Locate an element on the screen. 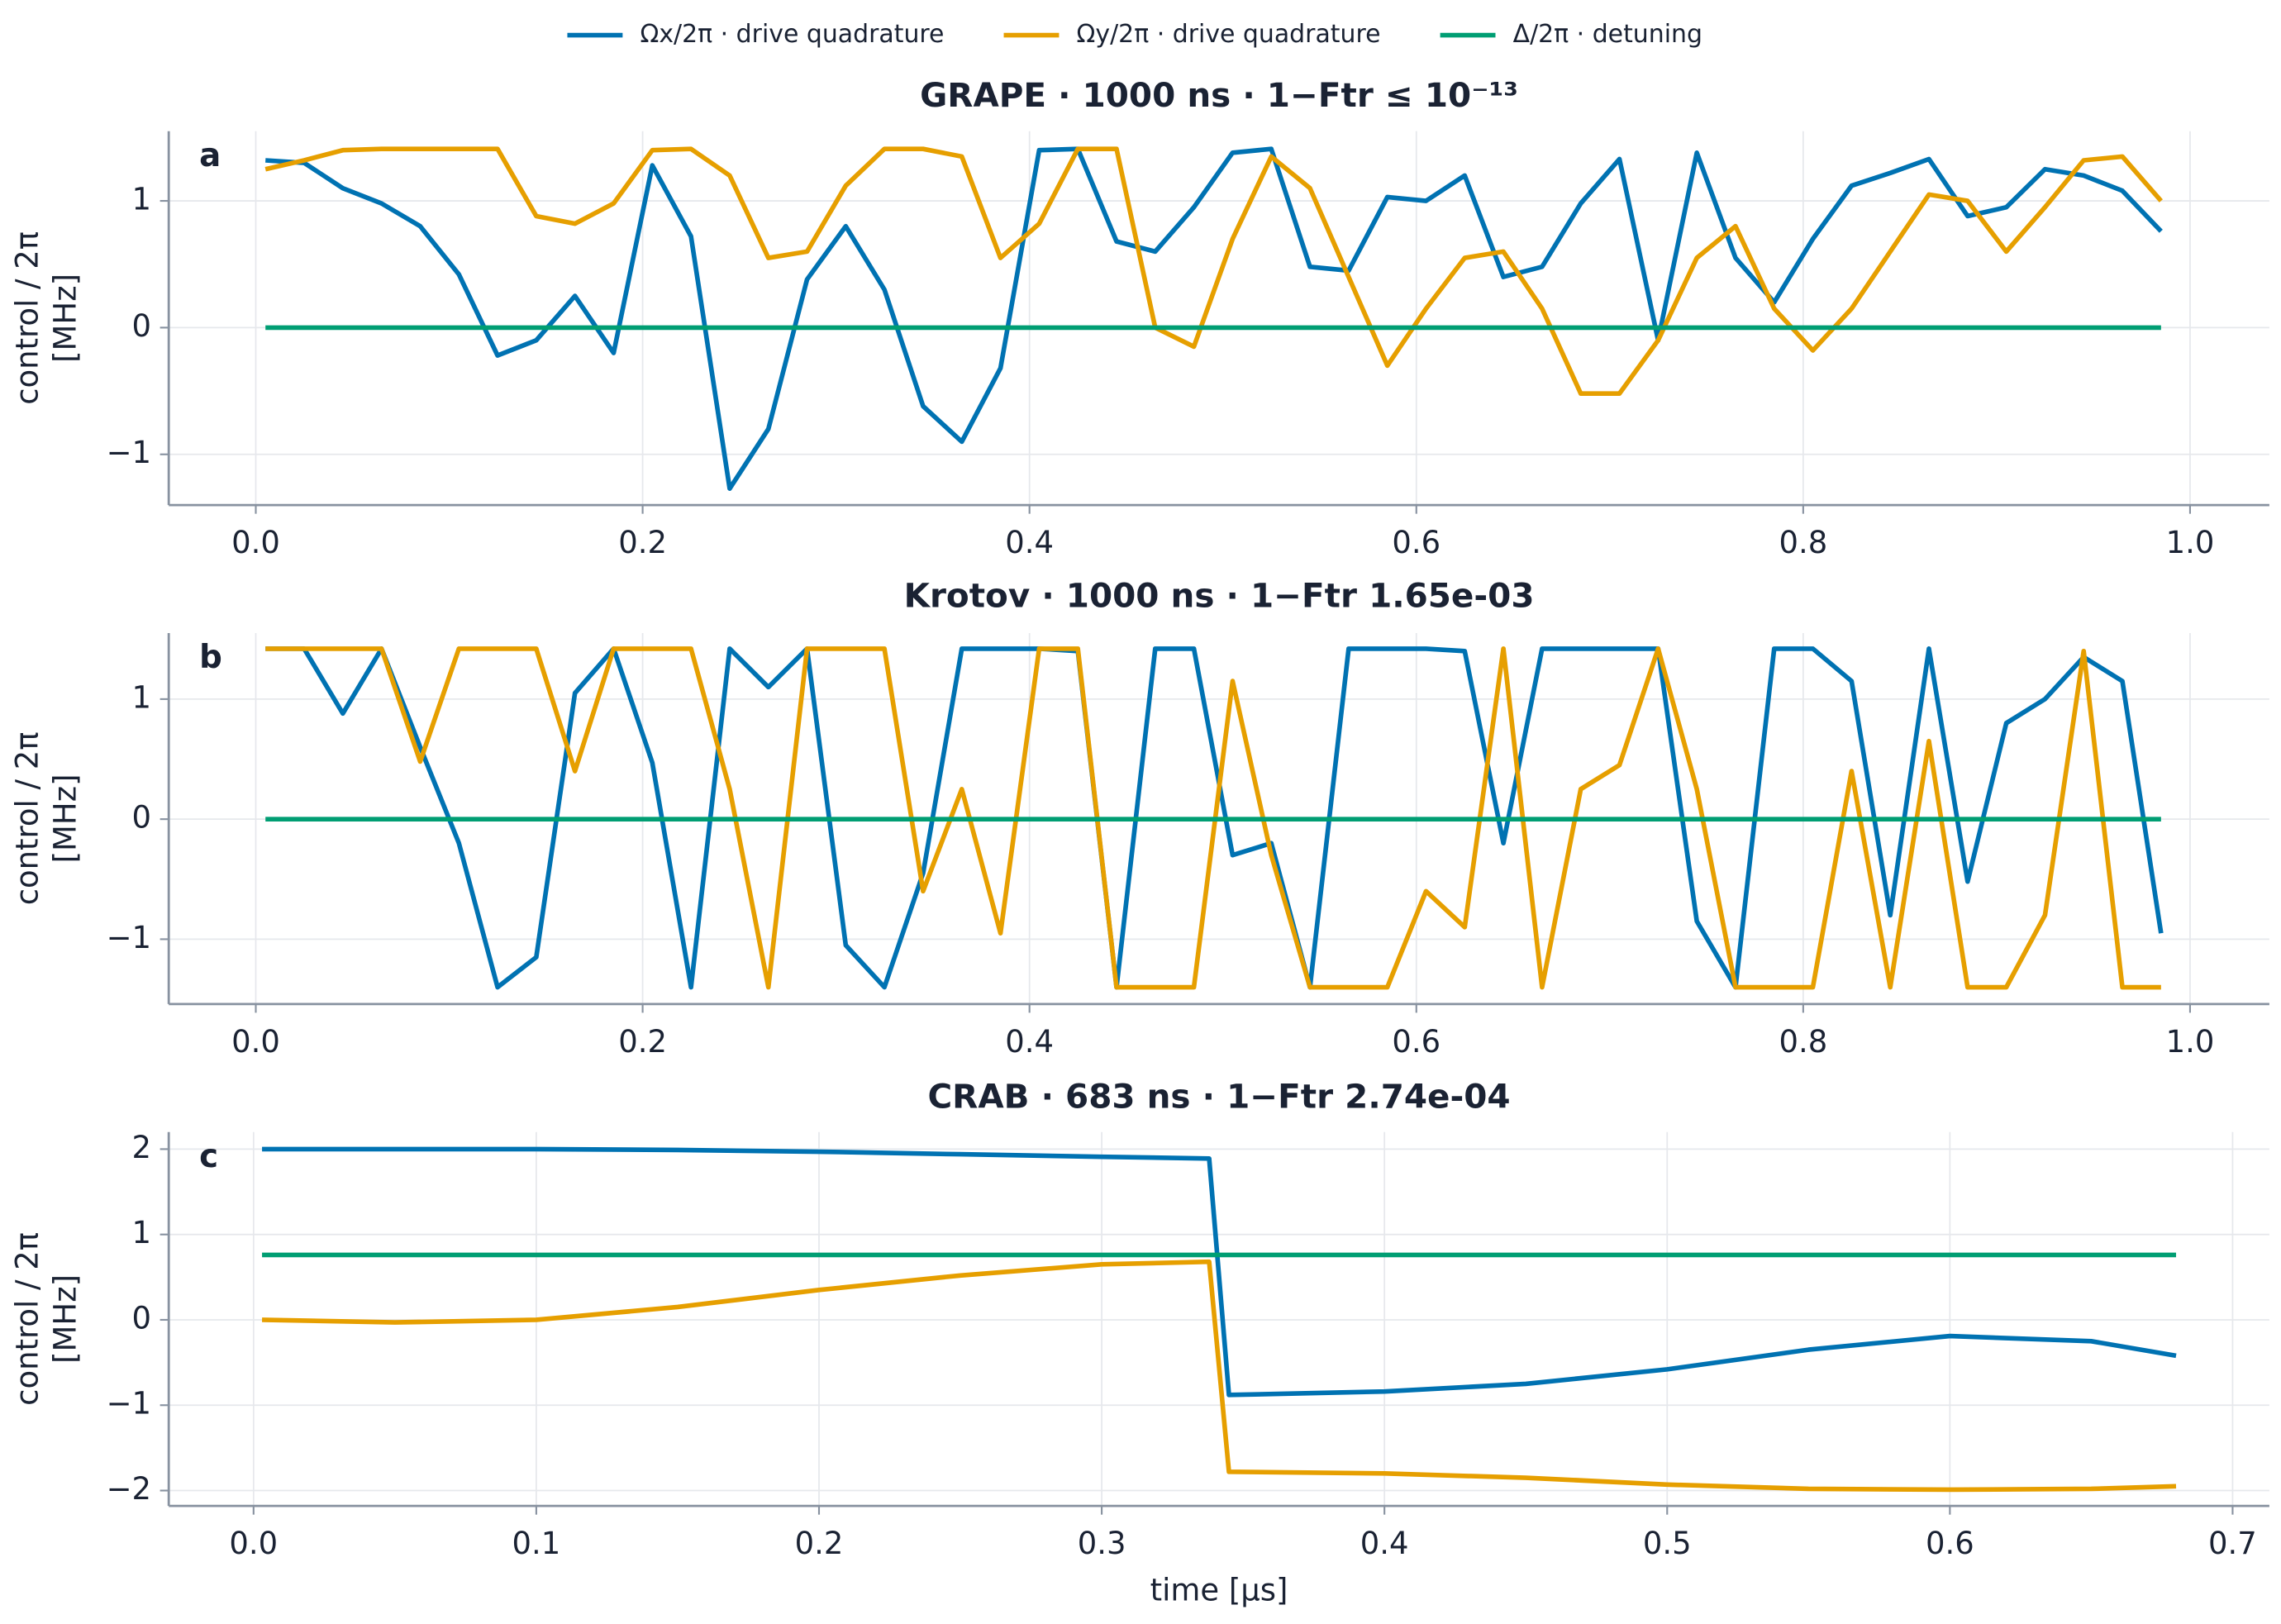  x-tick-label: 0.1 is located at coordinates (536, 1543).